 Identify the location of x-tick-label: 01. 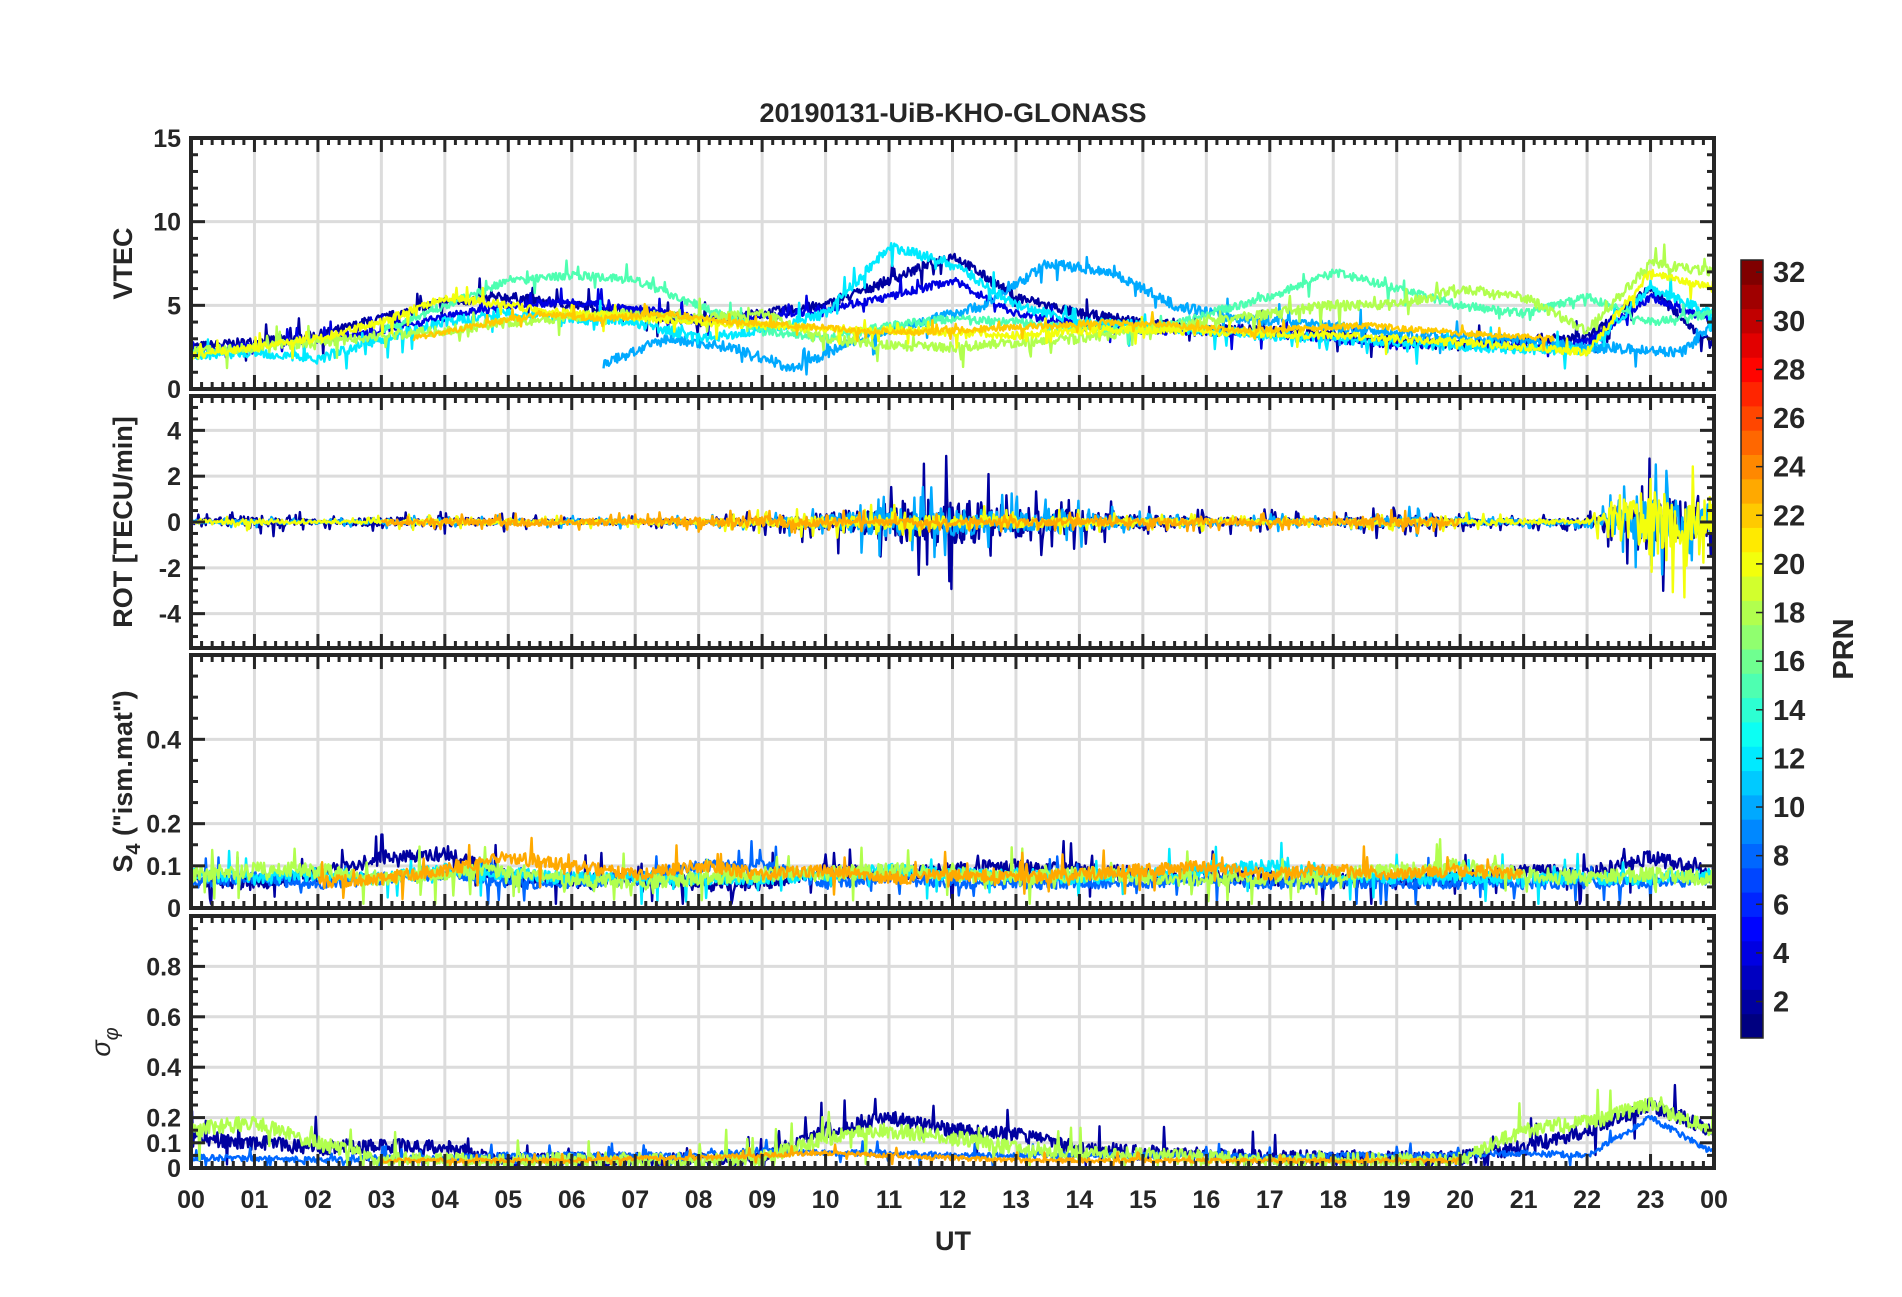
(255, 1200).